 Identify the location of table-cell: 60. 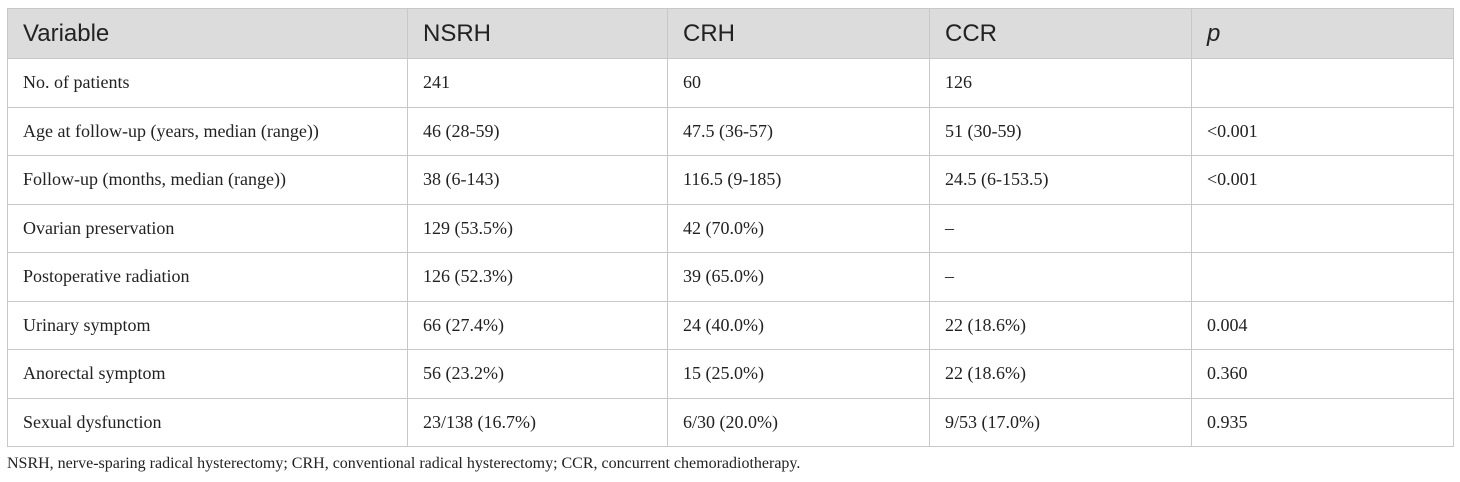
(798, 83).